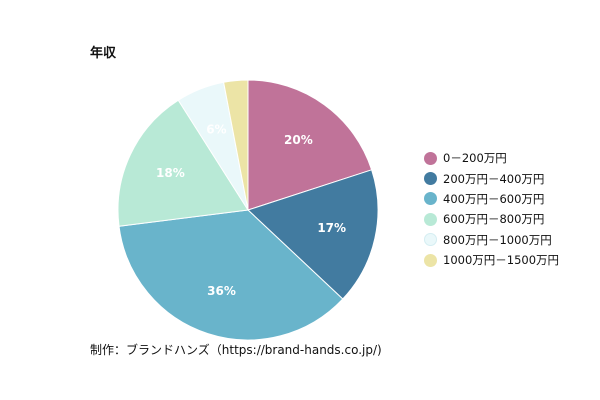  What do you see at coordinates (236, 350) in the screenshot?
I see `credit-text: 制作：ブランドハンズ（https://brand-hands.co.jp/)` at bounding box center [236, 350].